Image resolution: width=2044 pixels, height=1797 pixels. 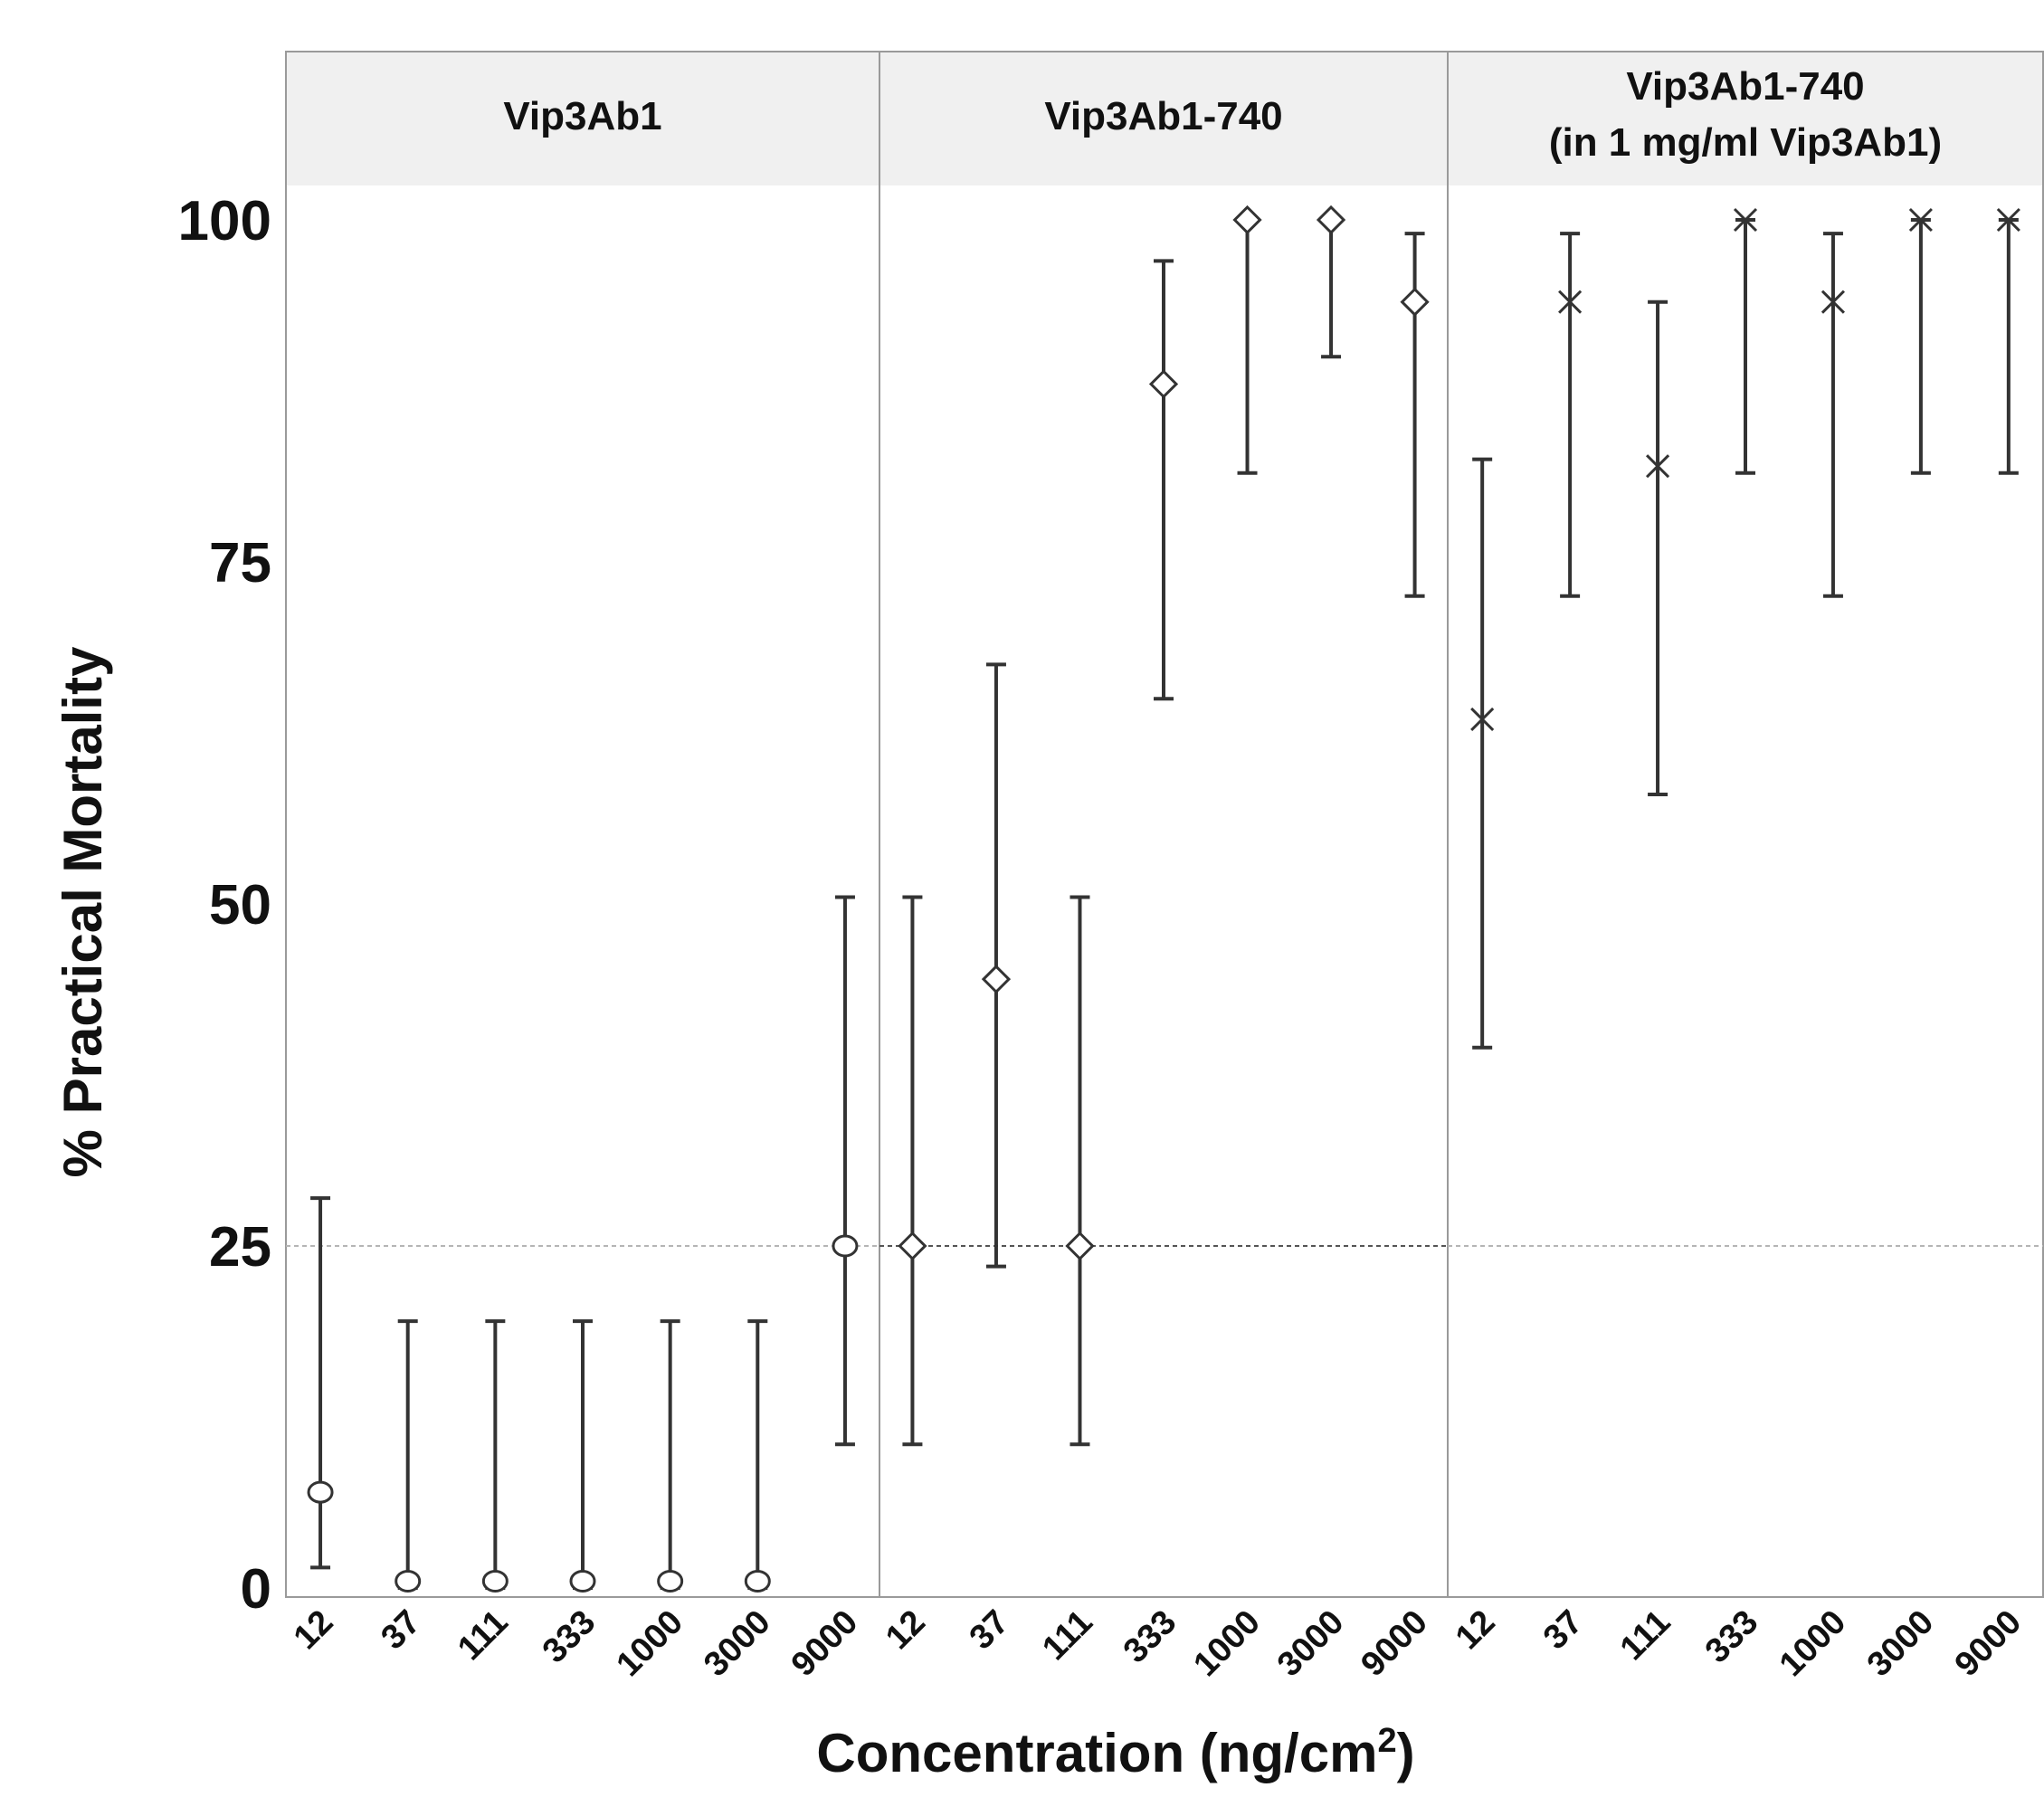 I want to click on x-axis-title-superscript: 2, so click(x=1386, y=1741).